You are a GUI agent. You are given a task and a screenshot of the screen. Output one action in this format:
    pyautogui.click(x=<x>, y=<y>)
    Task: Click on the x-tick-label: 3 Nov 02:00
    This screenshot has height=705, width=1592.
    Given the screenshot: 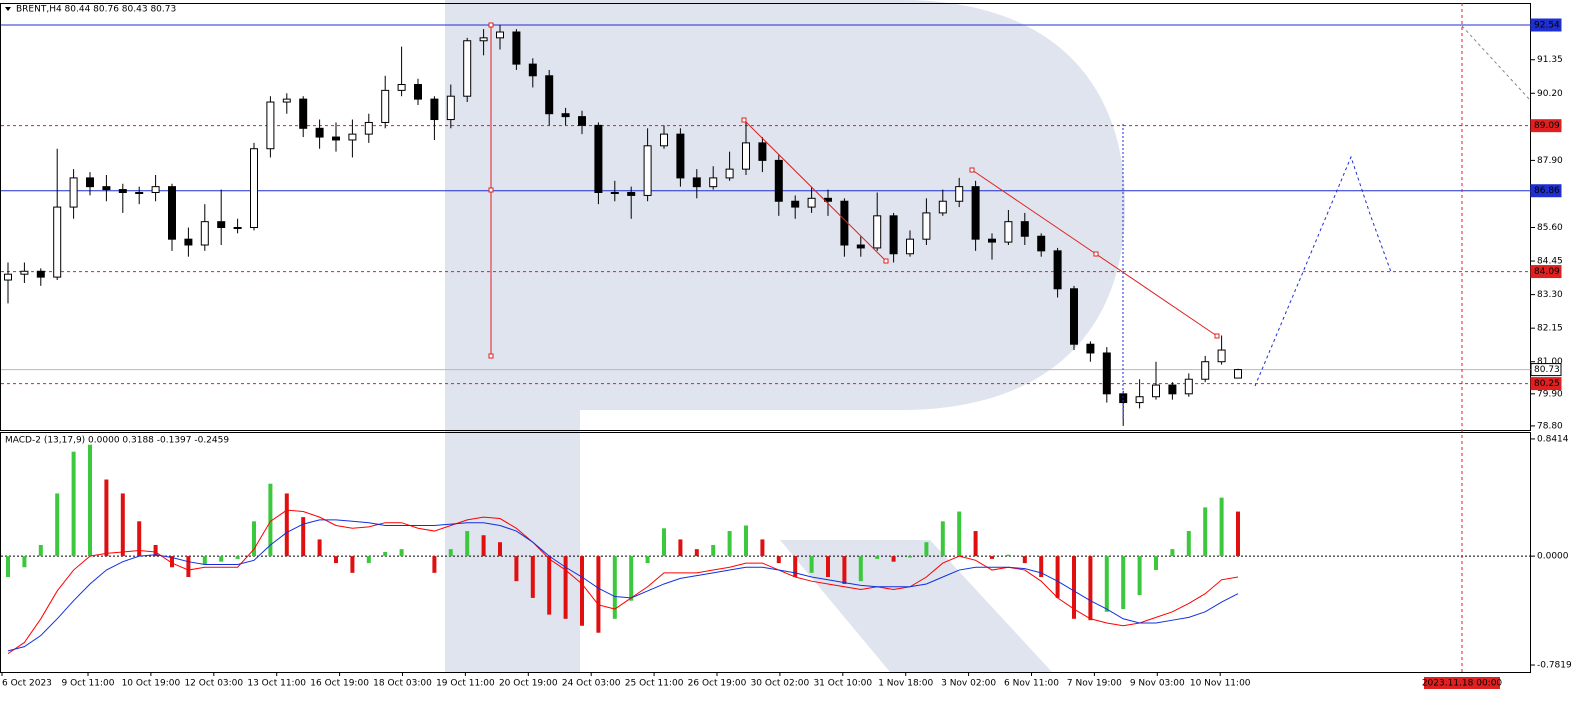 What is the action you would take?
    pyautogui.click(x=968, y=684)
    